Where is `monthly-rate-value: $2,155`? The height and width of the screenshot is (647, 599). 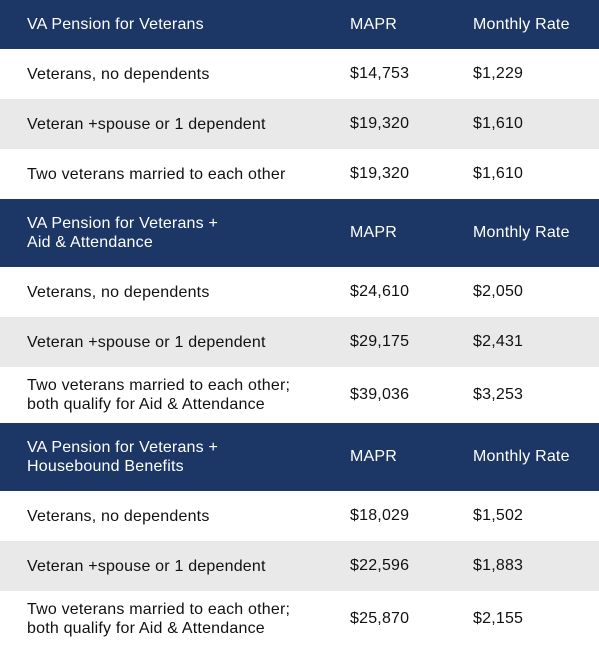 monthly-rate-value: $2,155 is located at coordinates (498, 618).